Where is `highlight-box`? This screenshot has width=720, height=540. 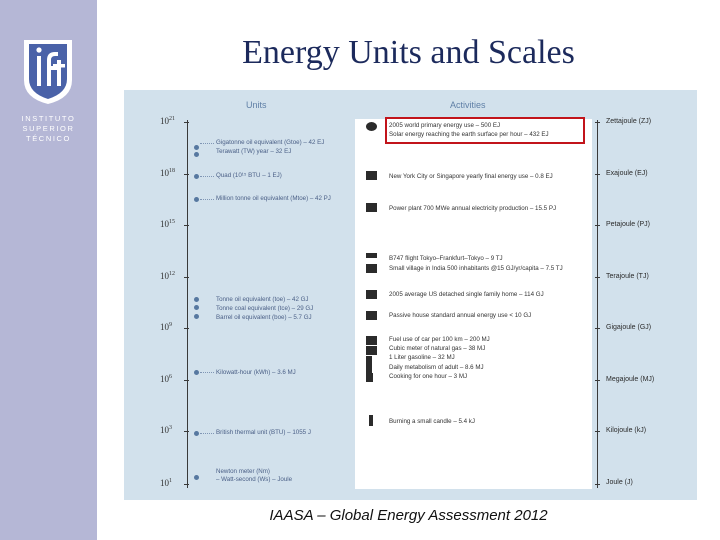 highlight-box is located at coordinates (485, 130).